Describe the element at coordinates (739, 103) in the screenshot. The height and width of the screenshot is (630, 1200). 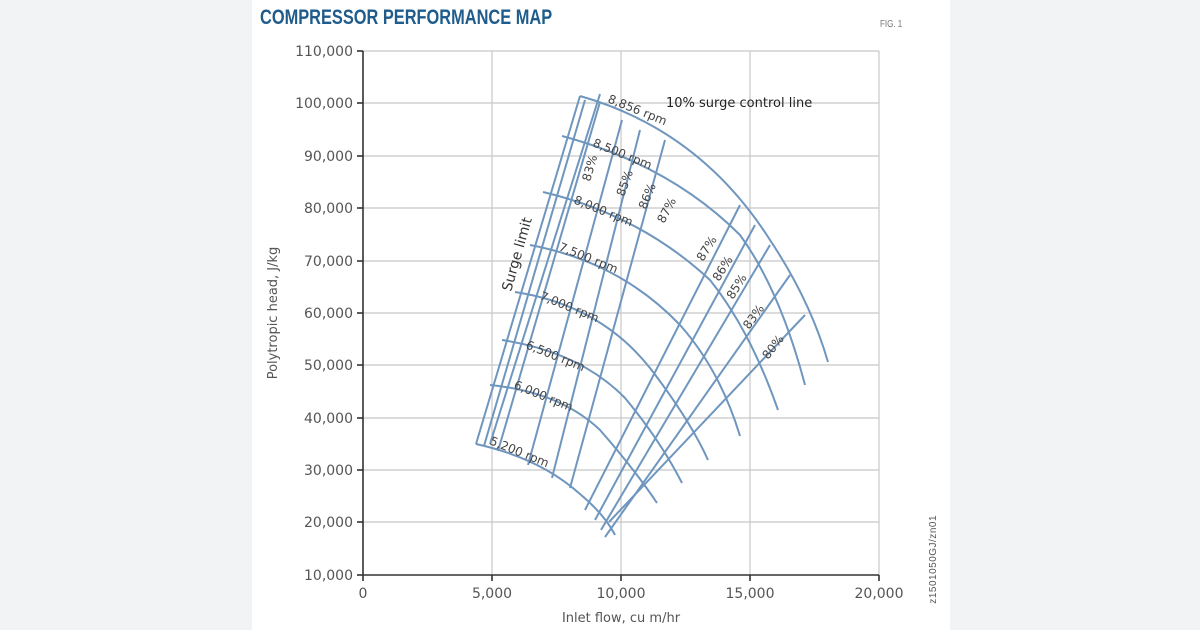
I see `surge-control-label: 10% surge control line` at that location.